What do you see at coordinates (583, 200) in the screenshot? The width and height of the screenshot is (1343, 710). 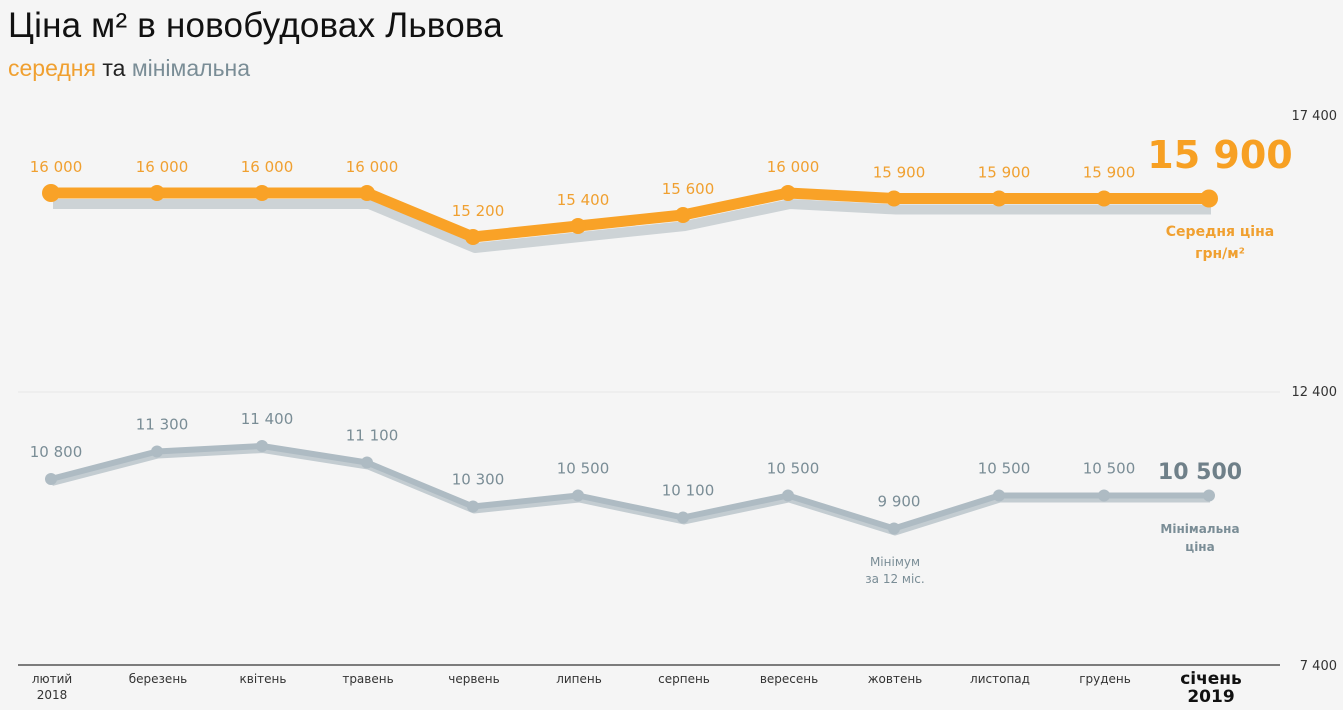 I see `average-value-label: 15 400` at bounding box center [583, 200].